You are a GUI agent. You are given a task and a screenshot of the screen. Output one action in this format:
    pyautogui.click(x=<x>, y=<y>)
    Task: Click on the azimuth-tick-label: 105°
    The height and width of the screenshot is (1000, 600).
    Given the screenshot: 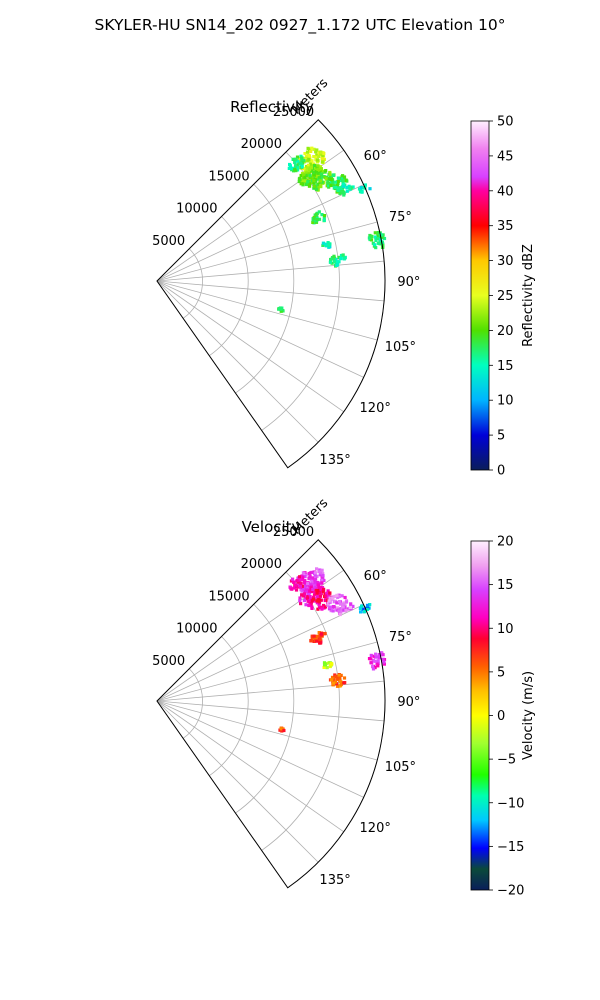 What is the action you would take?
    pyautogui.click(x=400, y=347)
    